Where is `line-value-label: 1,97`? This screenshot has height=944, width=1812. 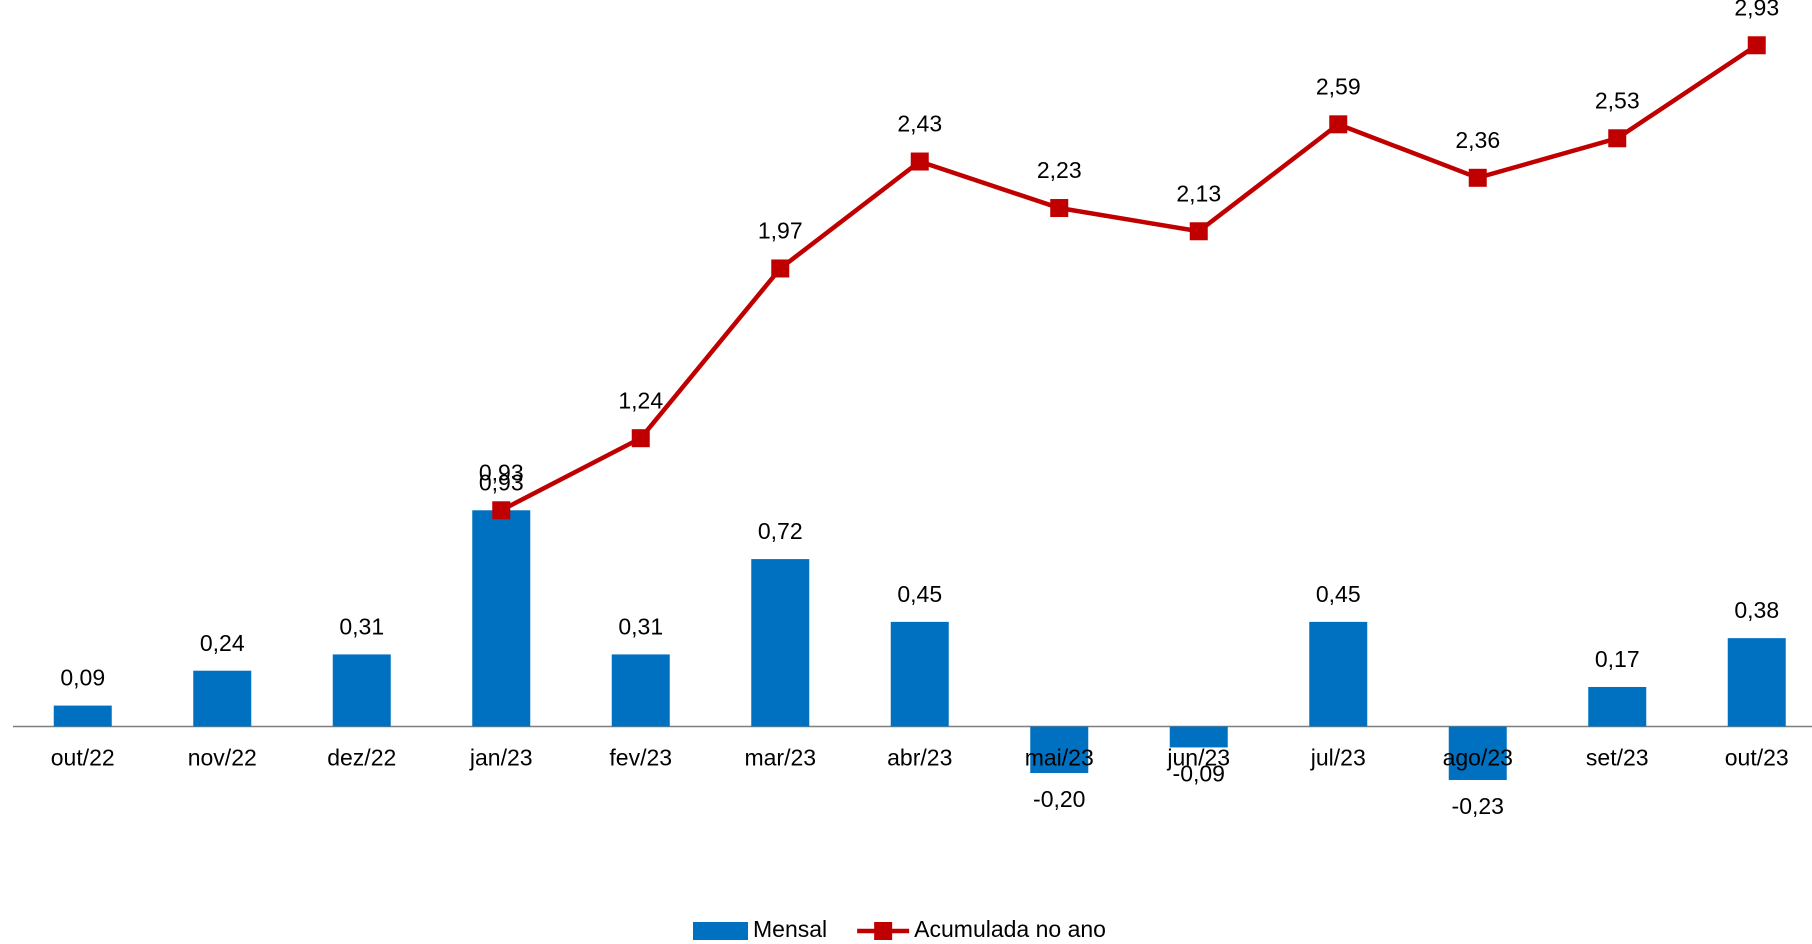
line-value-label: 1,97 is located at coordinates (780, 231).